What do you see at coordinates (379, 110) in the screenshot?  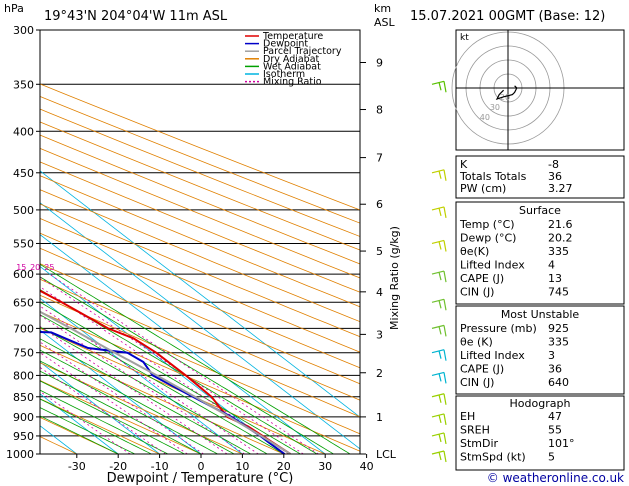 I see `km-tick-label: 8` at bounding box center [379, 110].